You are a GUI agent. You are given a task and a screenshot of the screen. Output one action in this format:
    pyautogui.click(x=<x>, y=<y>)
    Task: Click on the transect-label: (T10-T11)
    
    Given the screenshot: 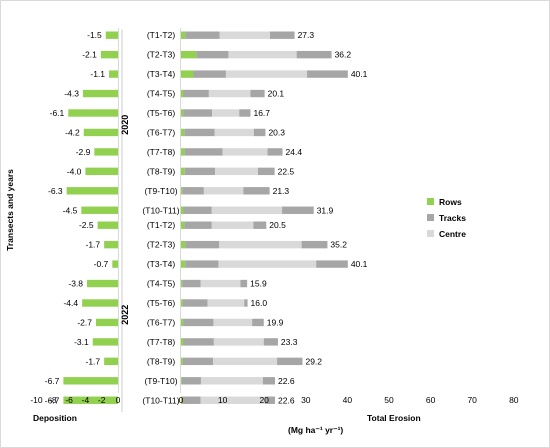 What is the action you would take?
    pyautogui.click(x=160, y=400)
    